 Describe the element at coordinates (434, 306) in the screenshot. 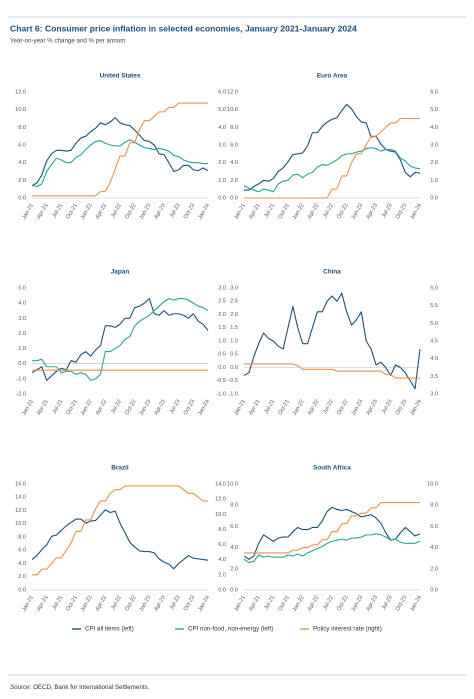

I see `y2-tick-label: 5.5` at that location.